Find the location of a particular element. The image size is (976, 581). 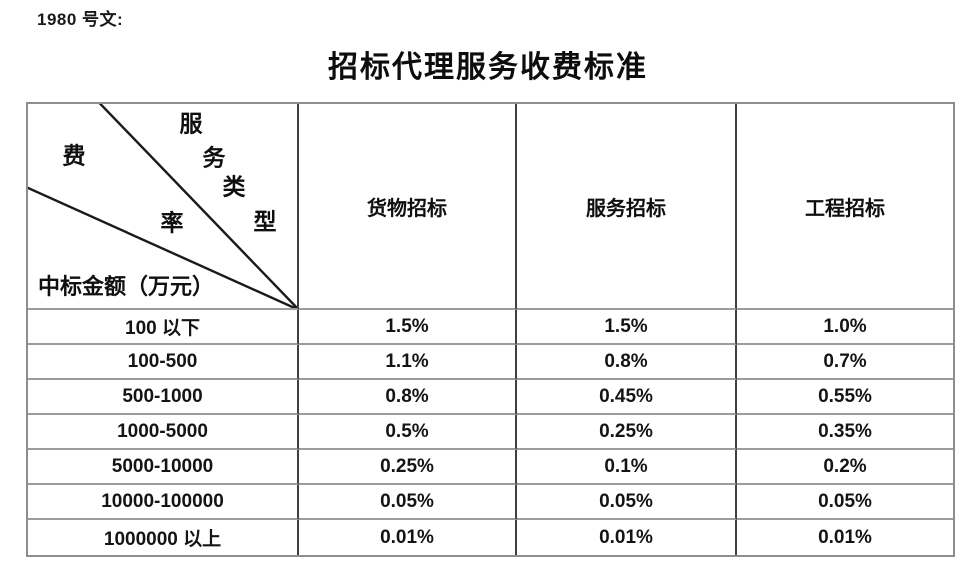

corner-service-char-3: 类 is located at coordinates (234, 187).